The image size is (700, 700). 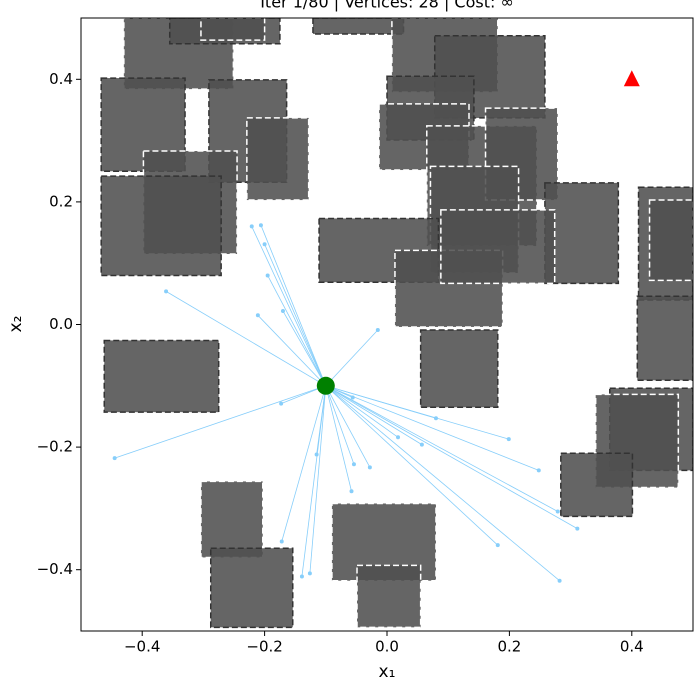 What do you see at coordinates (509, 647) in the screenshot?
I see `x-tick-label: 0.2` at bounding box center [509, 647].